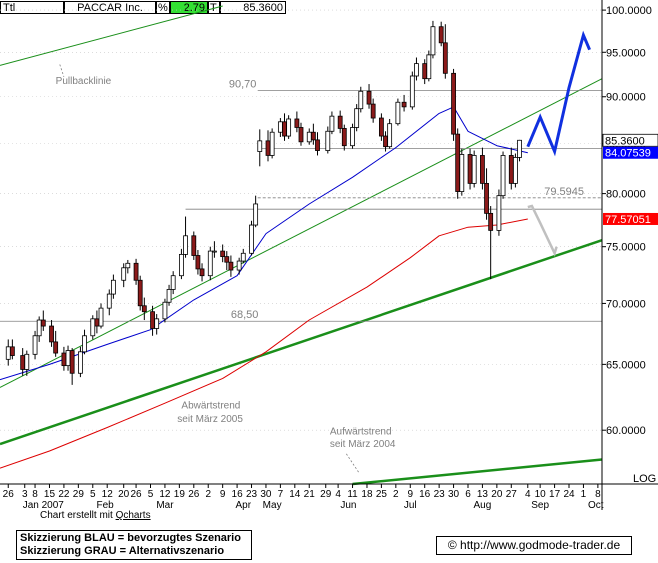  Describe the element at coordinates (194, 494) in the screenshot. I see `x-tick-label-13: 26` at that location.